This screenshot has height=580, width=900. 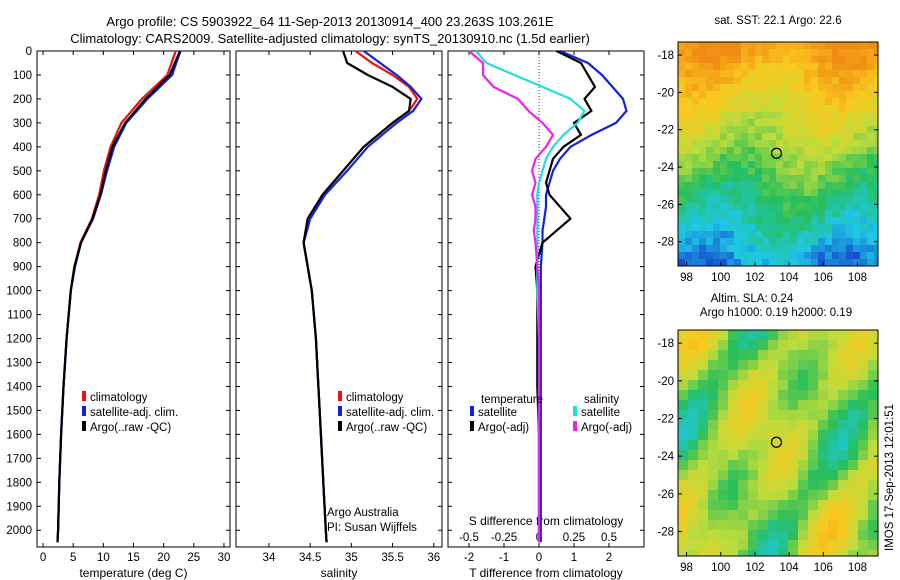 I want to click on x-axis-label: temperature (deg C), so click(x=133, y=573).